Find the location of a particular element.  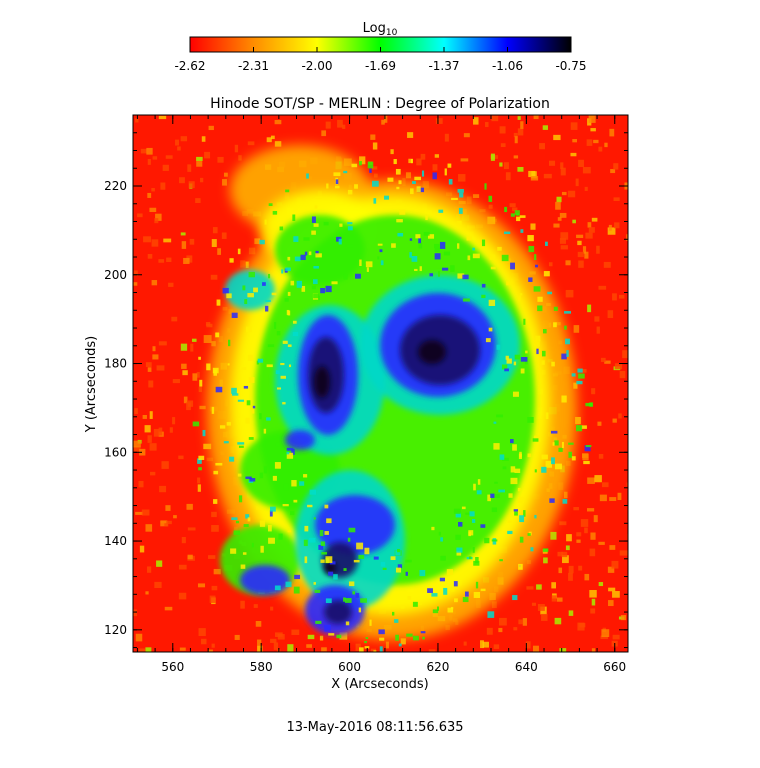

colorbar-tick-label: -2.31 is located at coordinates (253, 66).